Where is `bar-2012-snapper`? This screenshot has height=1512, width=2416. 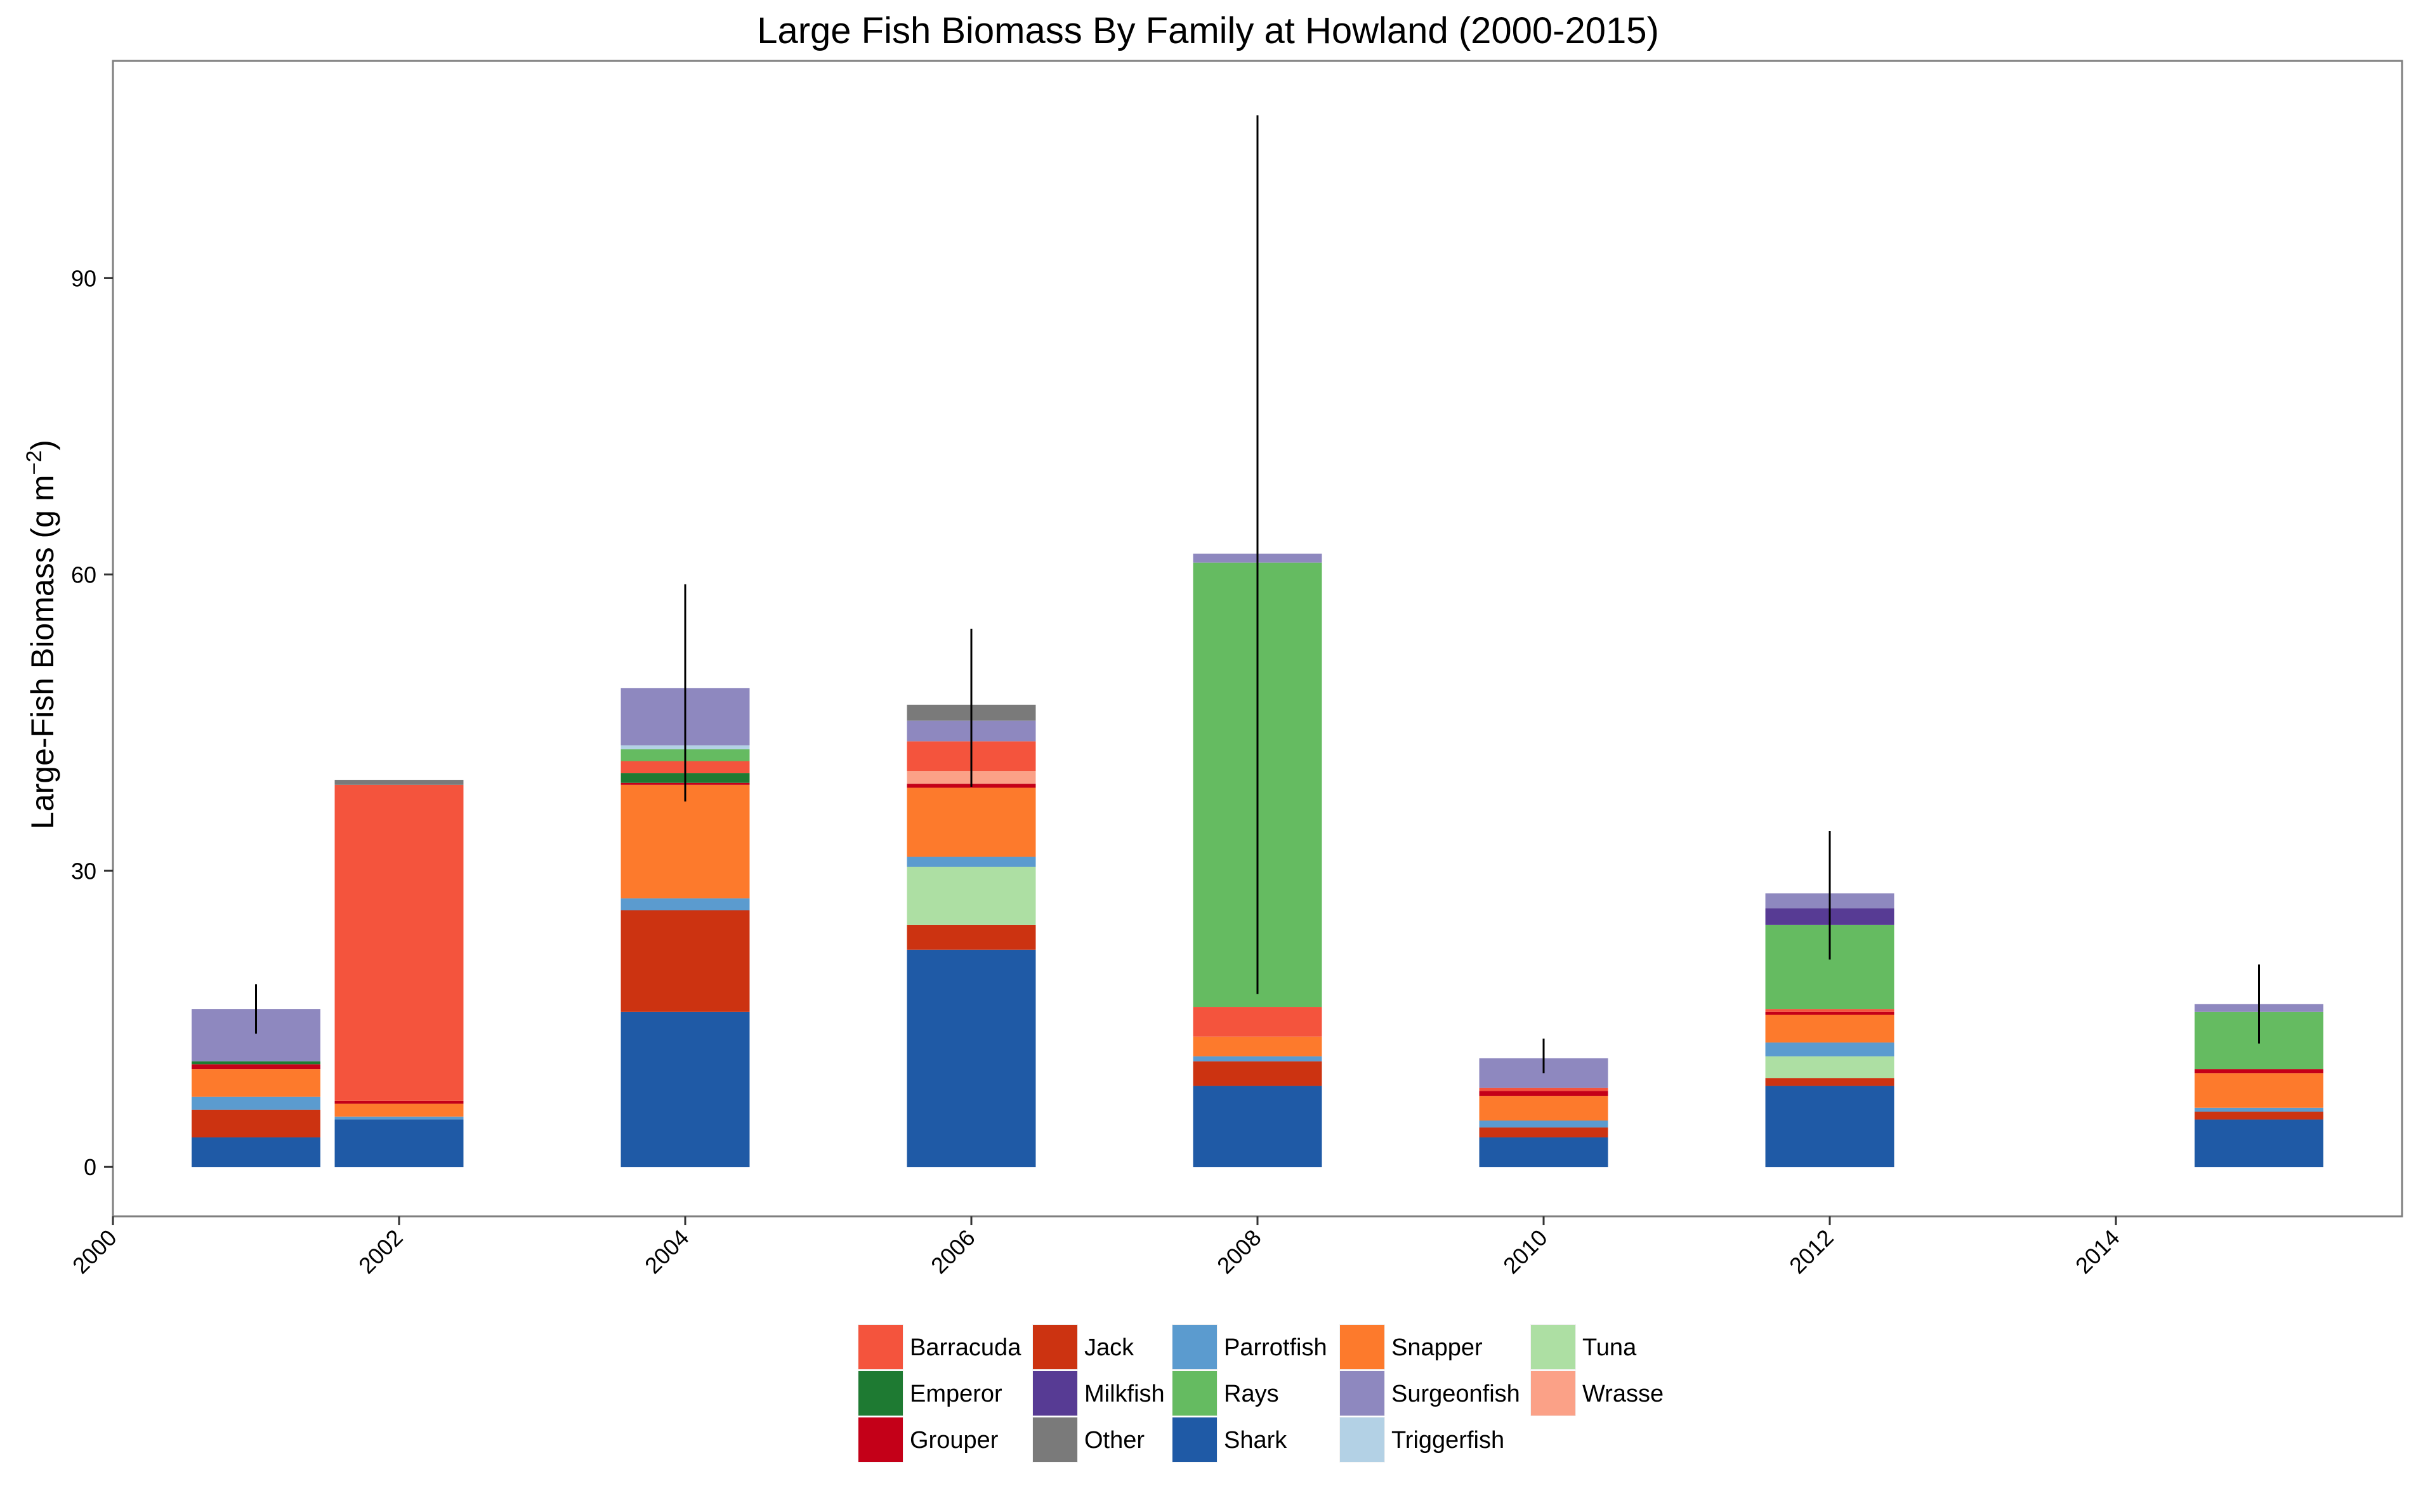 bar-2012-snapper is located at coordinates (1829, 1029).